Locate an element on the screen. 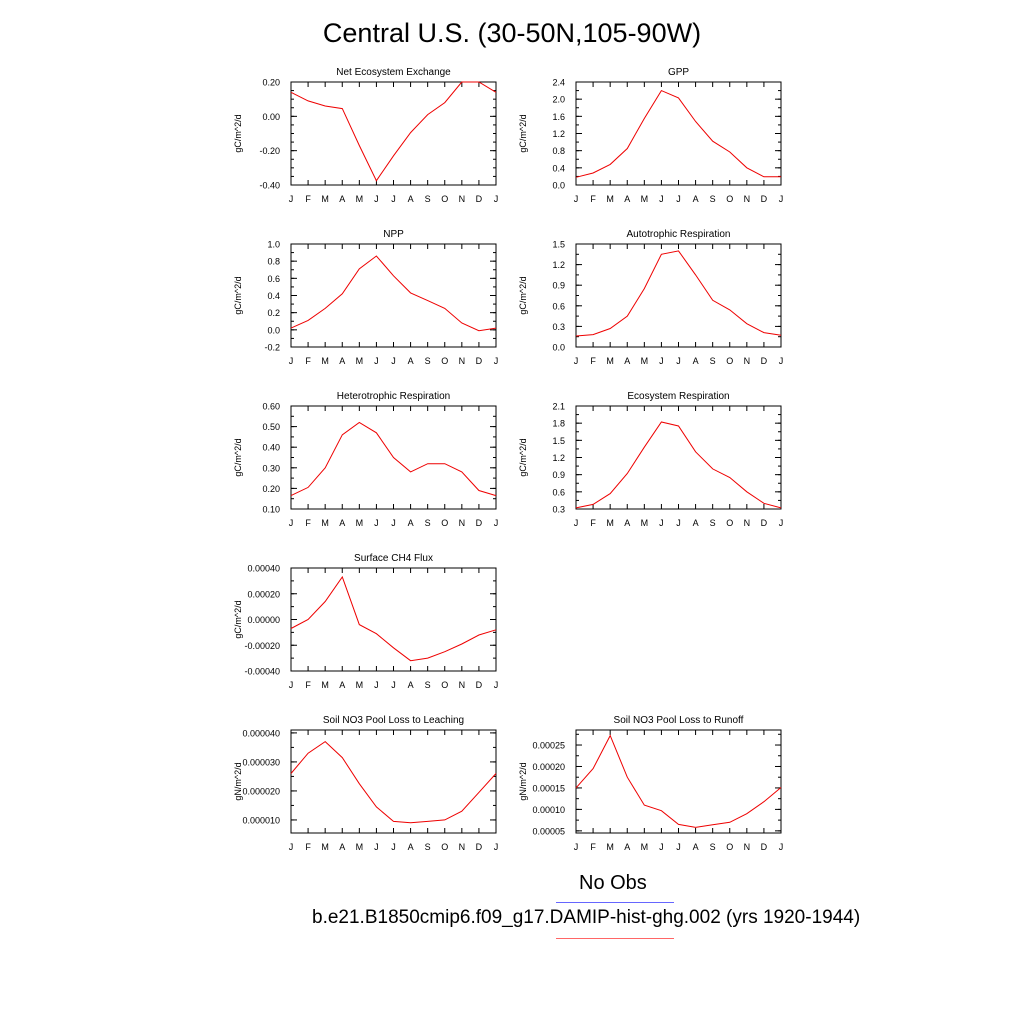  y-tick-label: 2.4 is located at coordinates (558, 83).